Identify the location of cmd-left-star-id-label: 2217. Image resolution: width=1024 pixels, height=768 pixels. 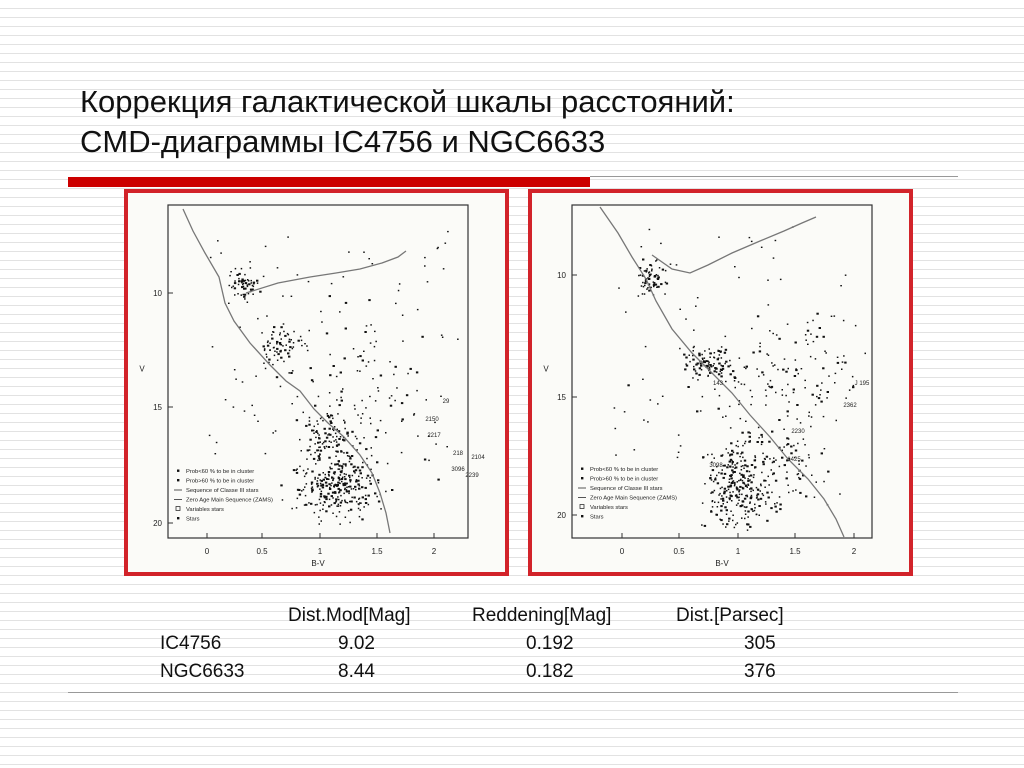
(434, 436).